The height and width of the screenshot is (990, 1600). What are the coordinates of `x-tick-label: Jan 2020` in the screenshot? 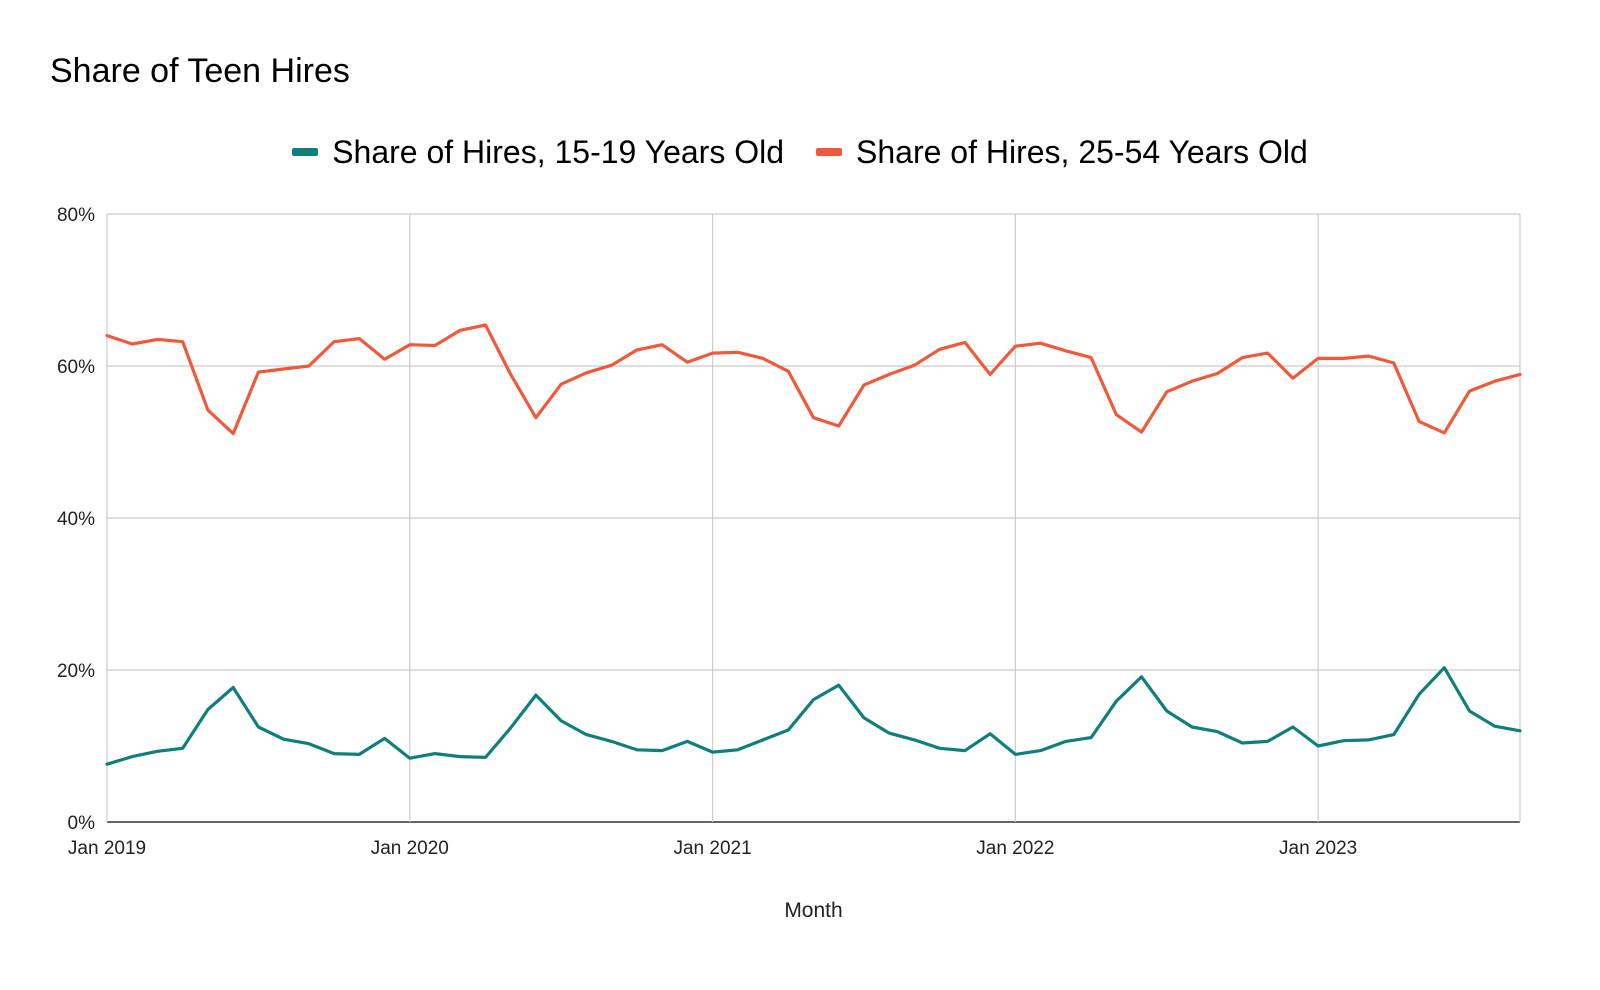 It's located at (410, 848).